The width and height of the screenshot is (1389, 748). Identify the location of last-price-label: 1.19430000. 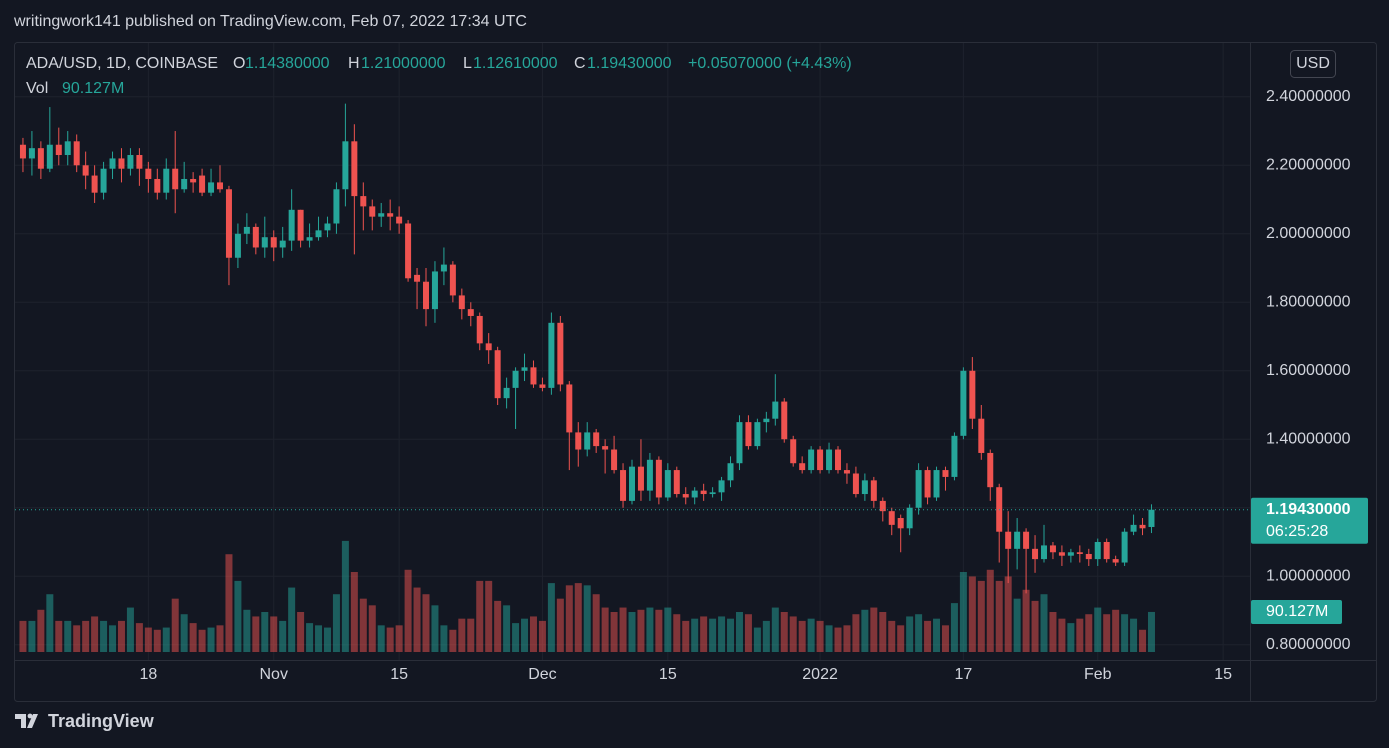
(1308, 509).